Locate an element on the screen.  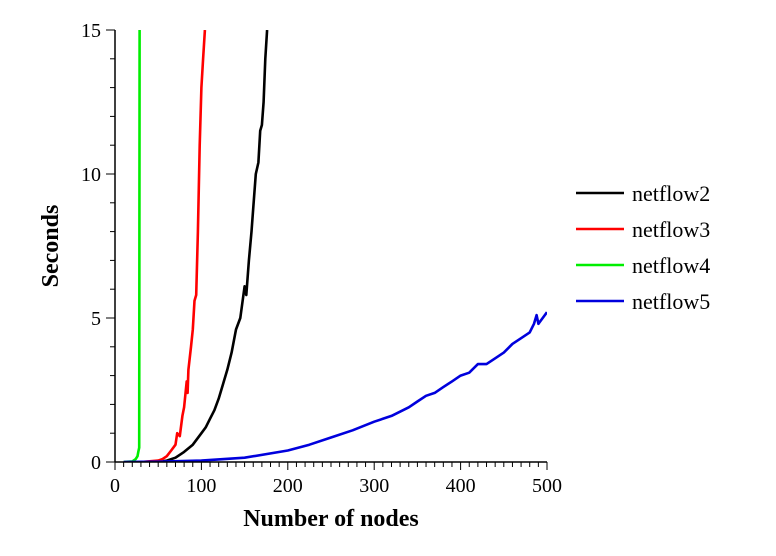
legend-label: netflow2 is located at coordinates (671, 193).